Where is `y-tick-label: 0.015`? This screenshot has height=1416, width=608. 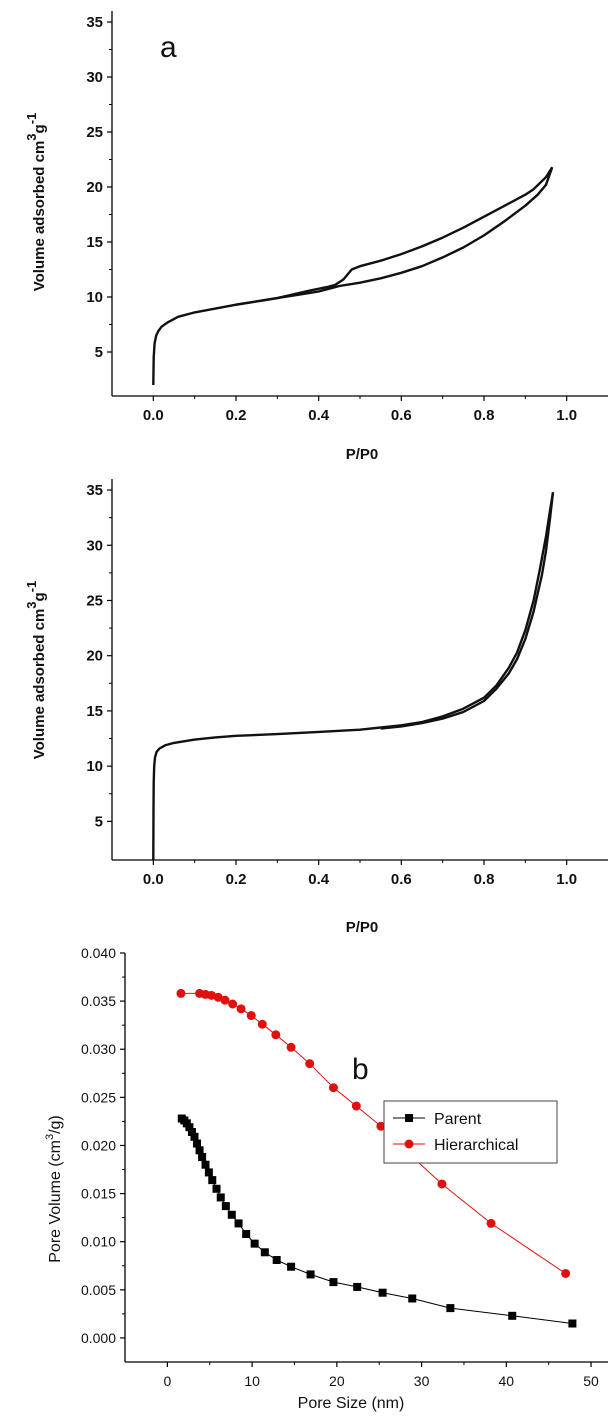
y-tick-label: 0.015 is located at coordinates (98, 1194).